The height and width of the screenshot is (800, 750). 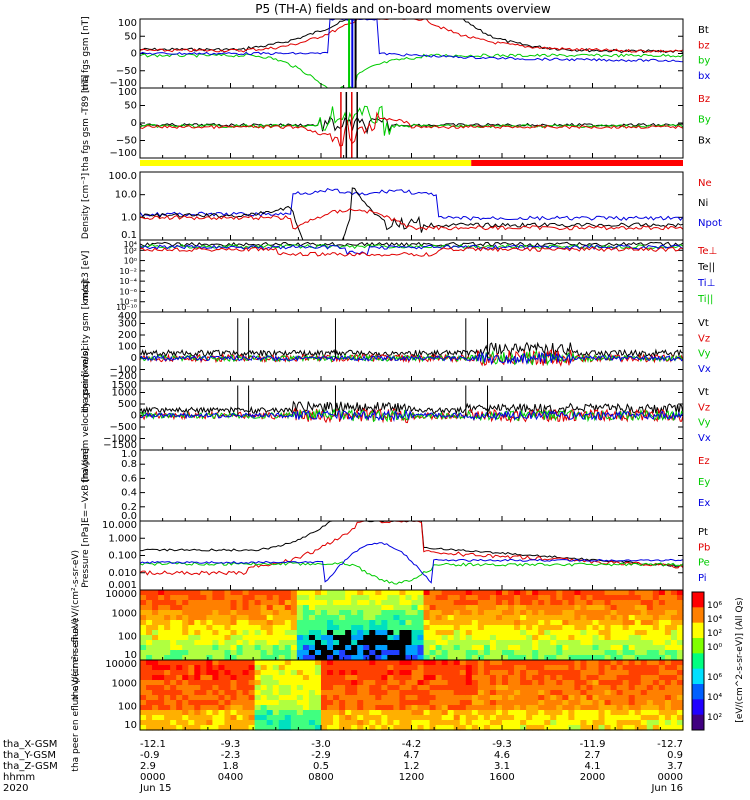 I want to click on series-by, so click(x=411, y=120).